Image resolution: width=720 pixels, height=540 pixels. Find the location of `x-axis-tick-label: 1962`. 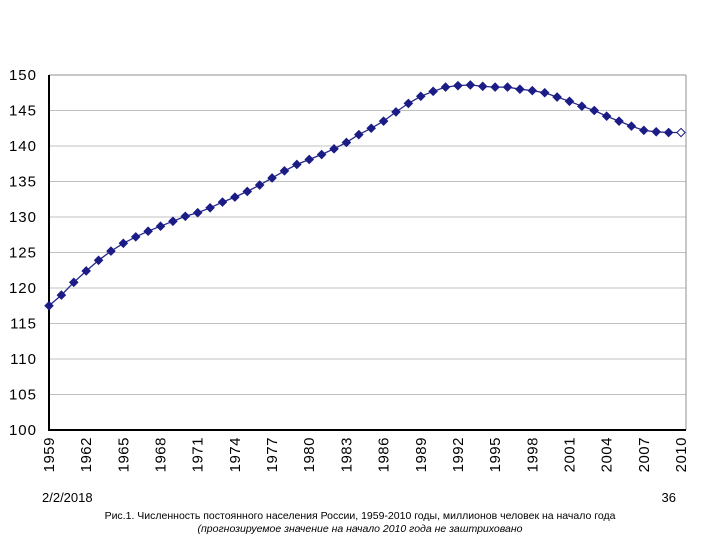

x-axis-tick-label: 1962 is located at coordinates (86, 454).